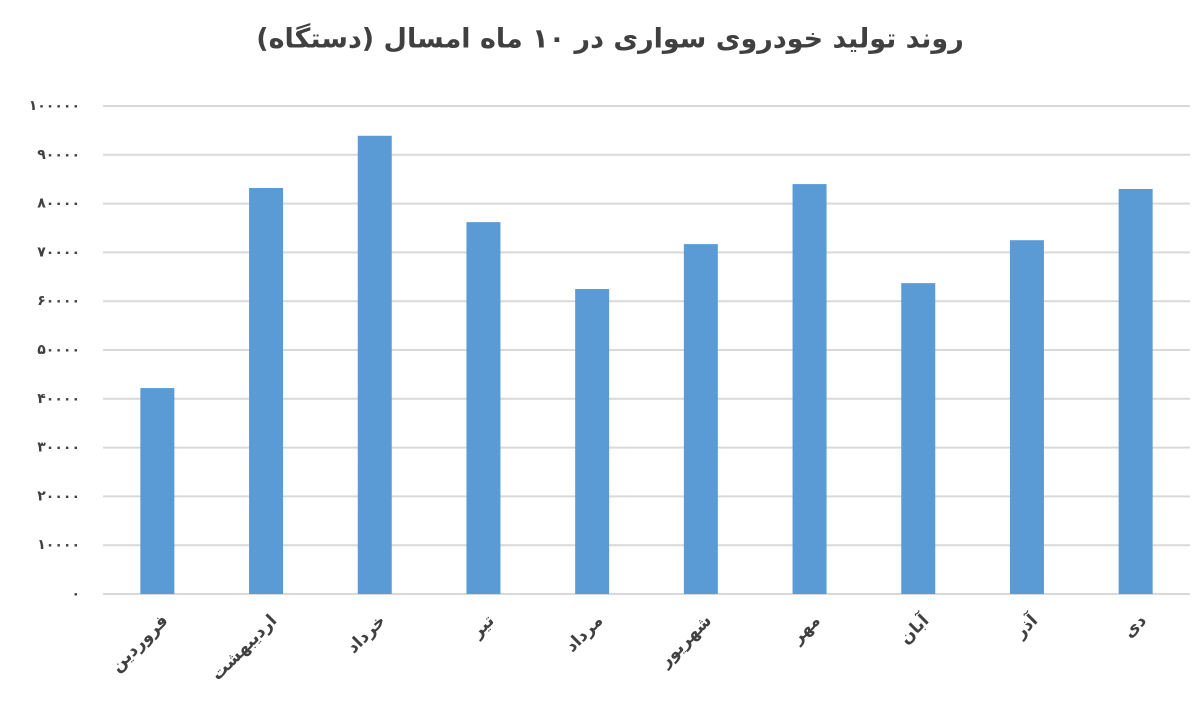 Image resolution: width=1200 pixels, height=709 pixels. Describe the element at coordinates (58, 301) in the screenshot. I see `y-tick-label: ۶۰۰۰۰` at that location.